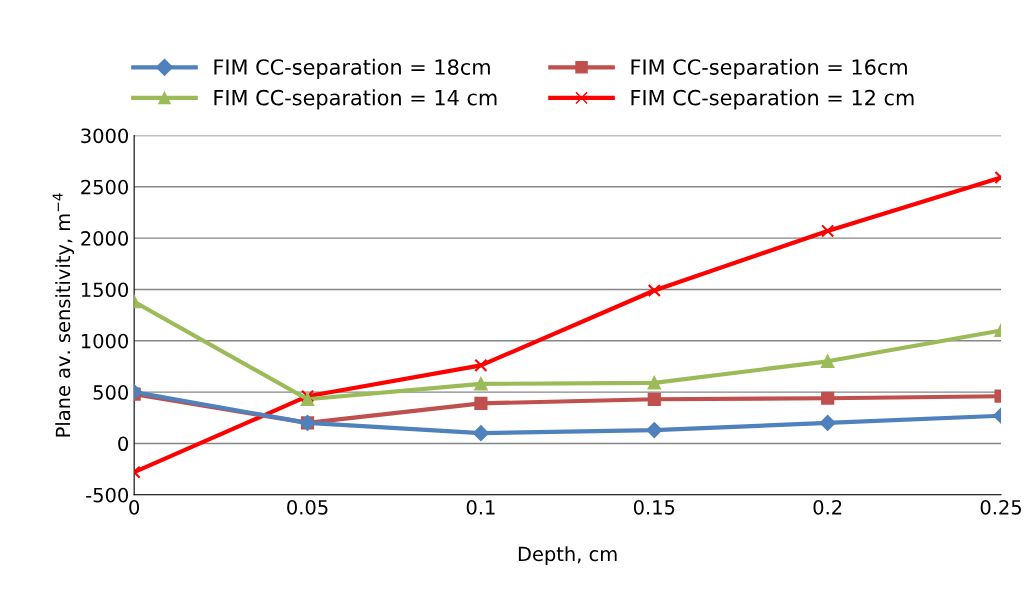  Describe the element at coordinates (105, 290) in the screenshot. I see `y-tick-label: 1500` at that location.